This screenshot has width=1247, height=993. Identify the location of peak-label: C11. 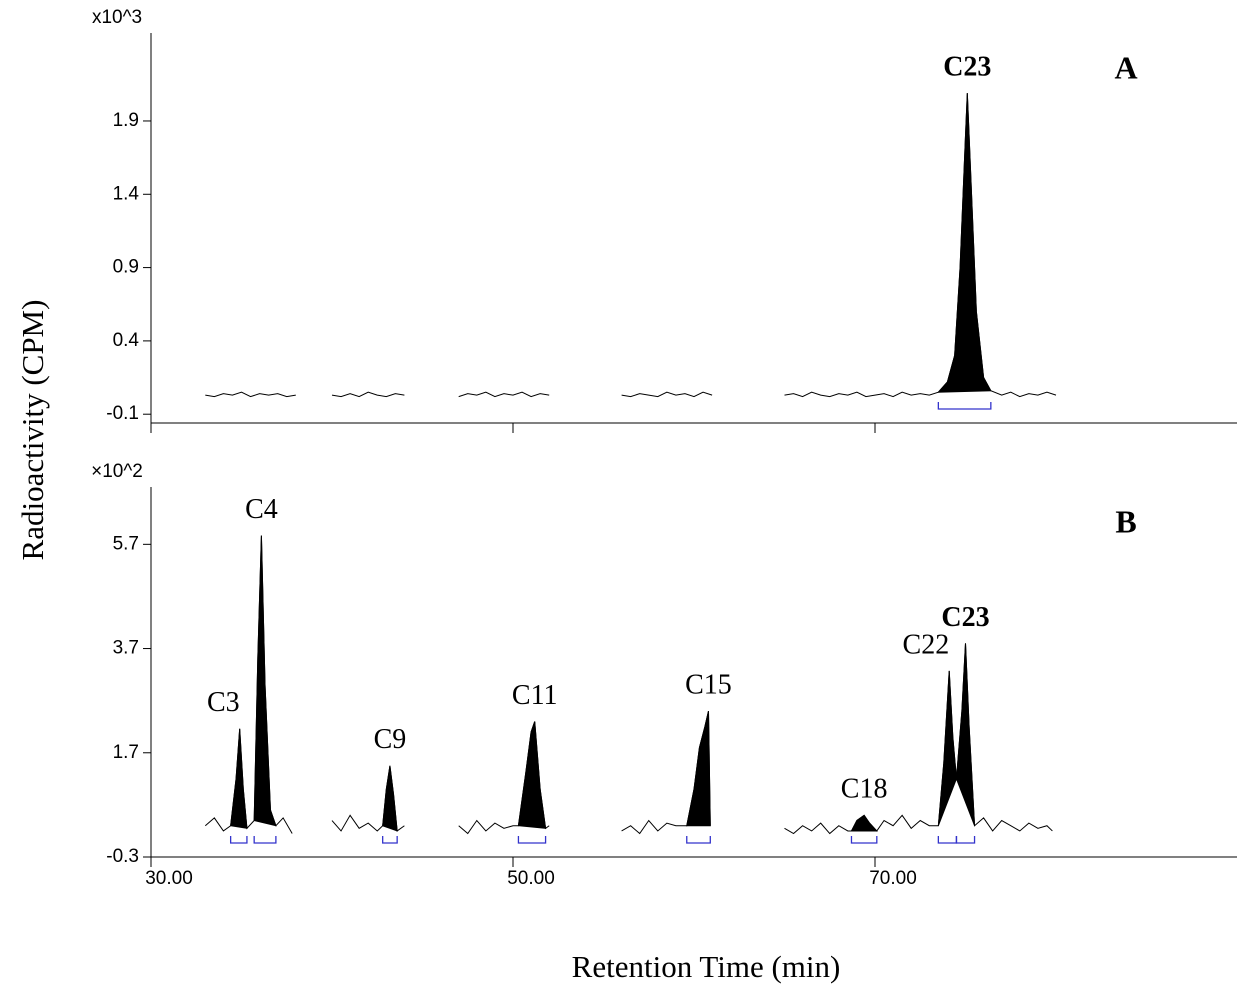
(535, 695).